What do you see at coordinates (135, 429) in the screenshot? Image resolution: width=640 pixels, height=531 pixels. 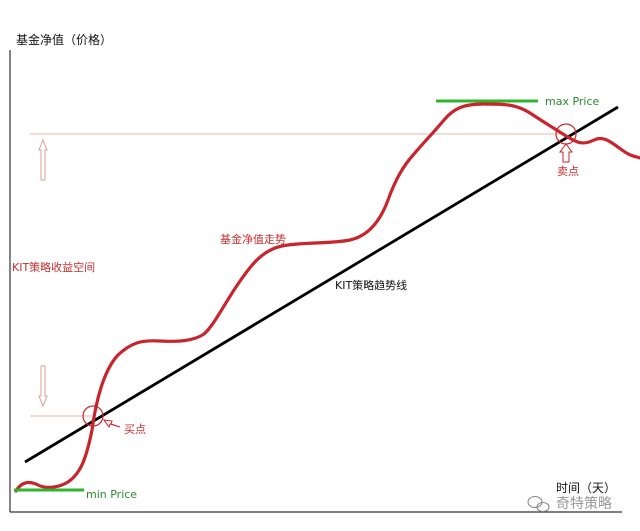 I see `buy-point-label: 买点` at bounding box center [135, 429].